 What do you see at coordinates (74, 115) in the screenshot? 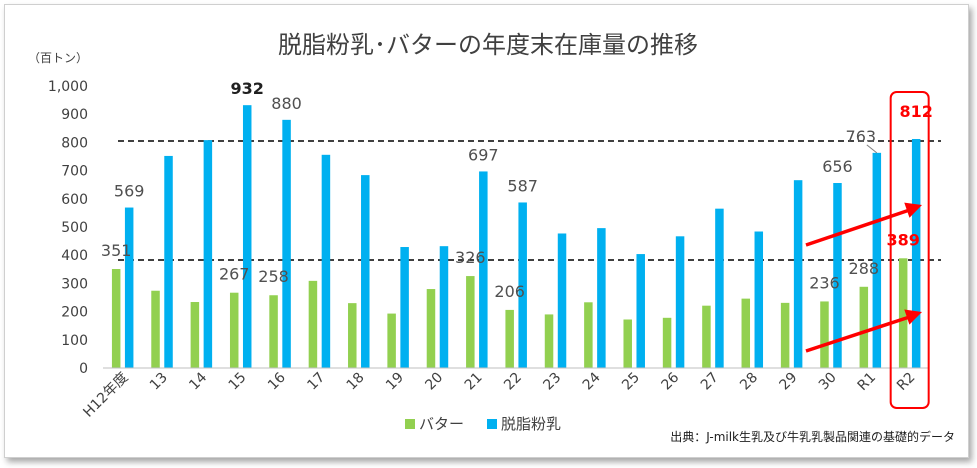
I see `y-tick-label: 900` at bounding box center [74, 115].